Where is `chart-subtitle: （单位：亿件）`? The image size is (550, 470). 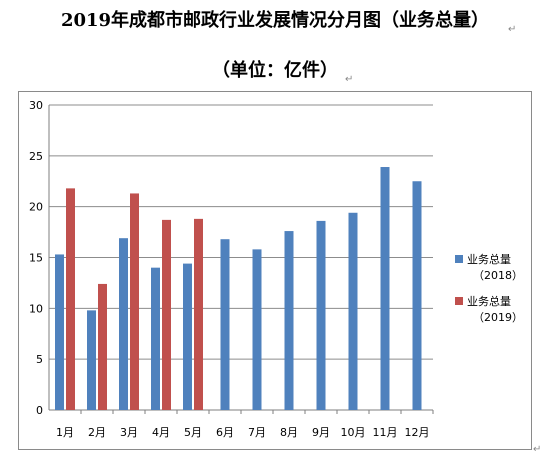
chart-subtitle: （单位：亿件） is located at coordinates (275, 70).